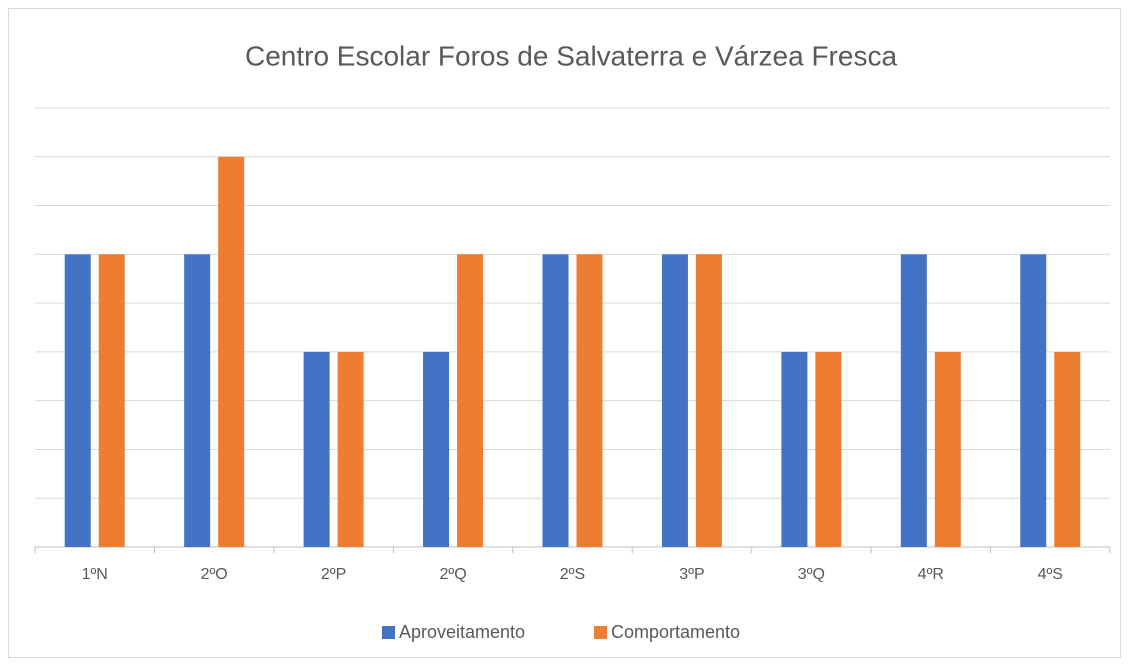  I want to click on legend-label: Aproveitamento, so click(462, 632).